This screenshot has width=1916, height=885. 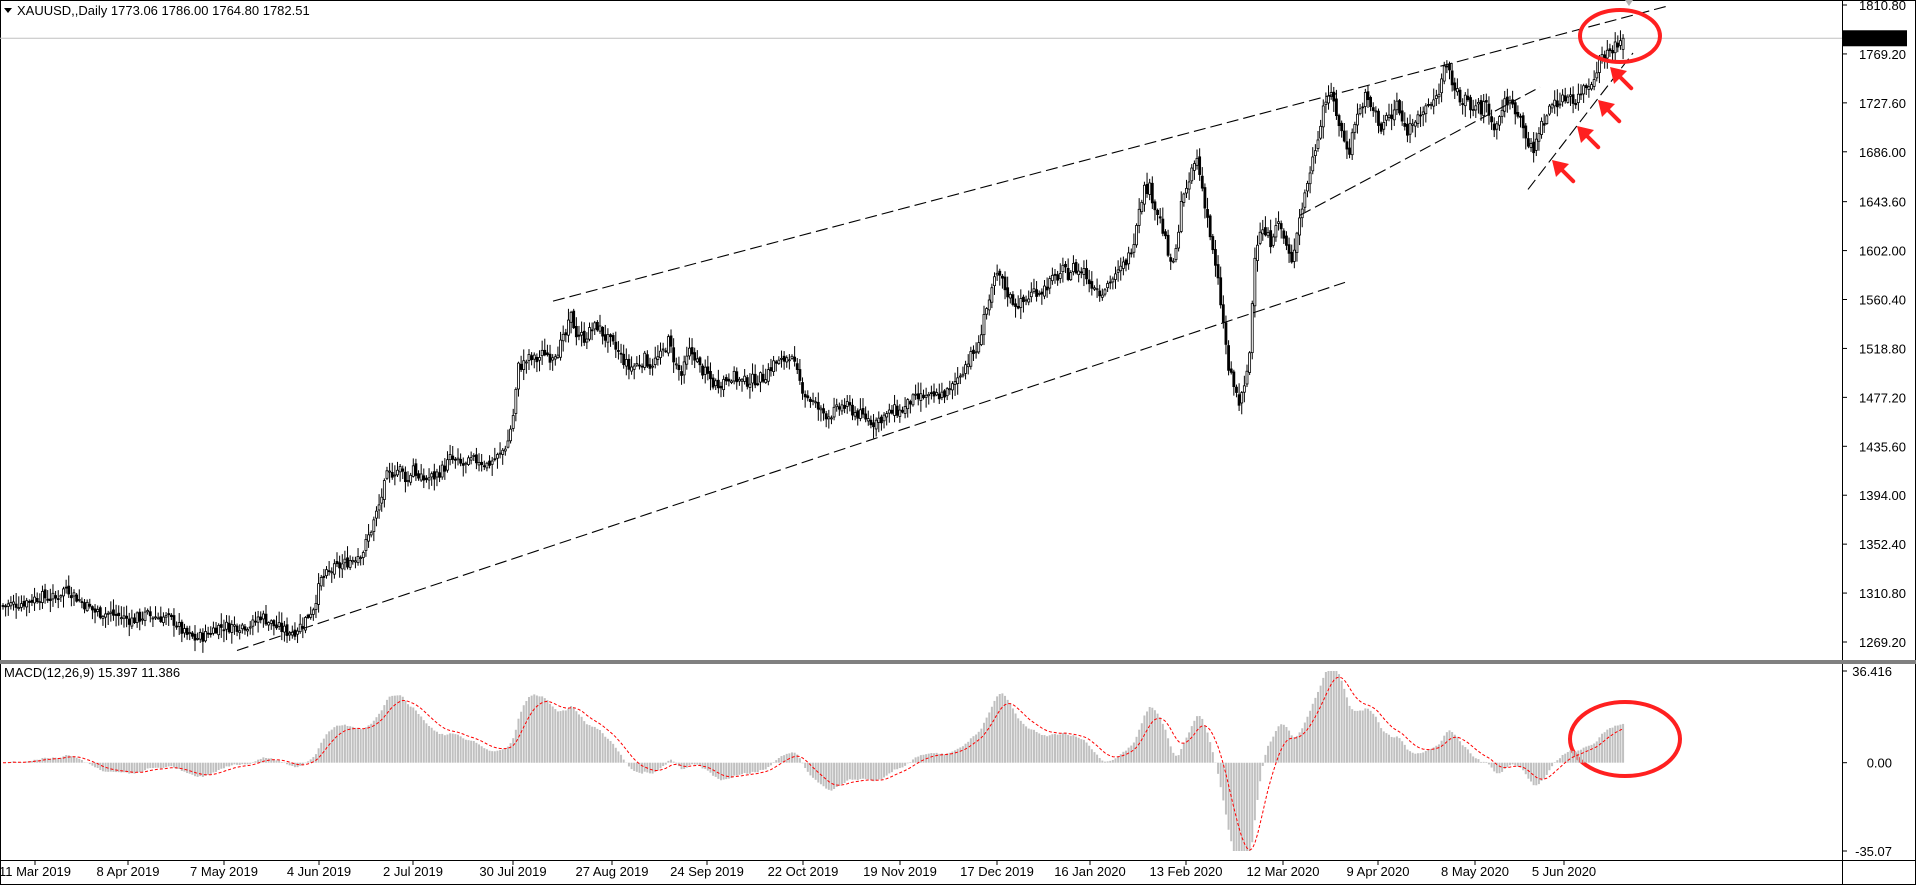 What do you see at coordinates (1882, 495) in the screenshot?
I see `price-tick-label: 1394.00` at bounding box center [1882, 495].